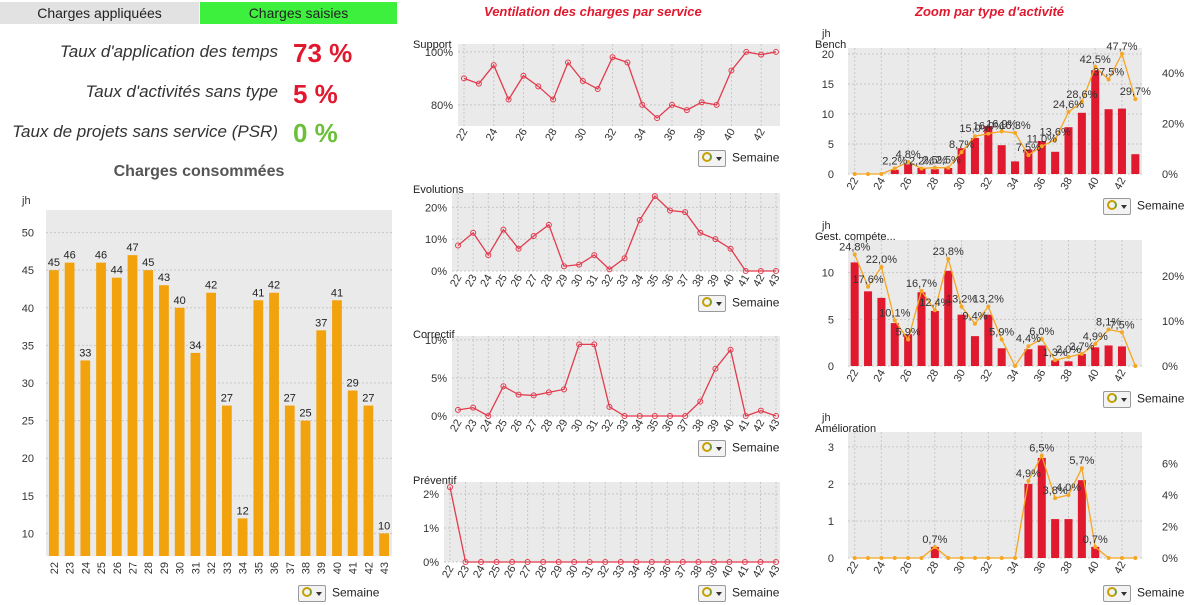  I want to click on week-selector-bench: Semaine, so click(1143, 207).